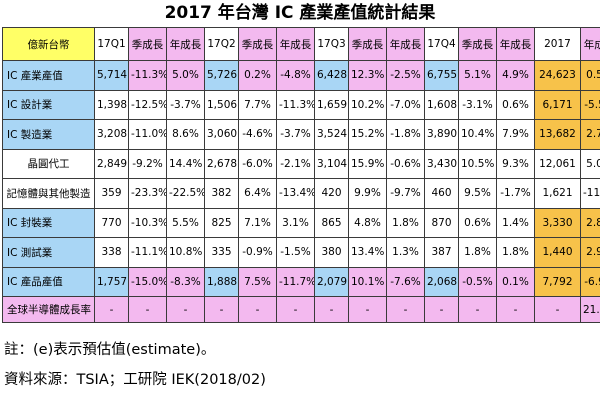  Describe the element at coordinates (257, 75) in the screenshot. I see `table-cell: 0.2%` at that location.